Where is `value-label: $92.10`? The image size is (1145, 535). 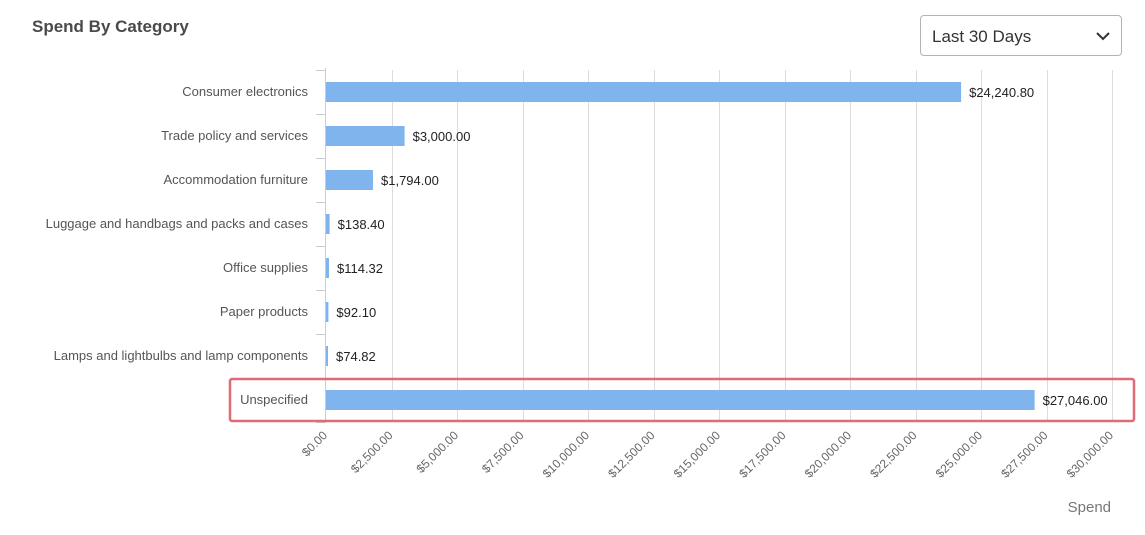 value-label: $92.10 is located at coordinates (356, 312).